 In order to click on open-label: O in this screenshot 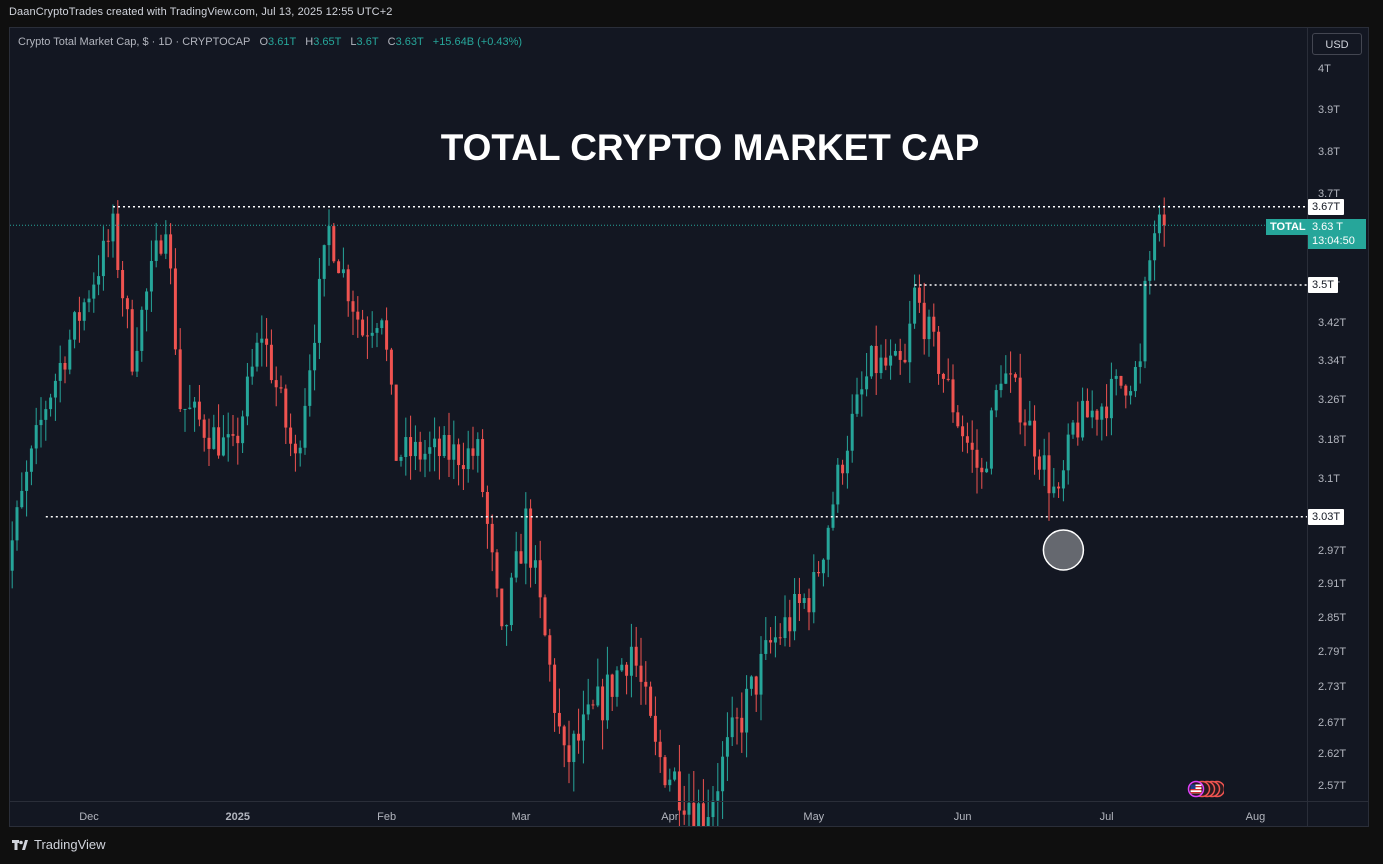, I will do `click(264, 42)`.